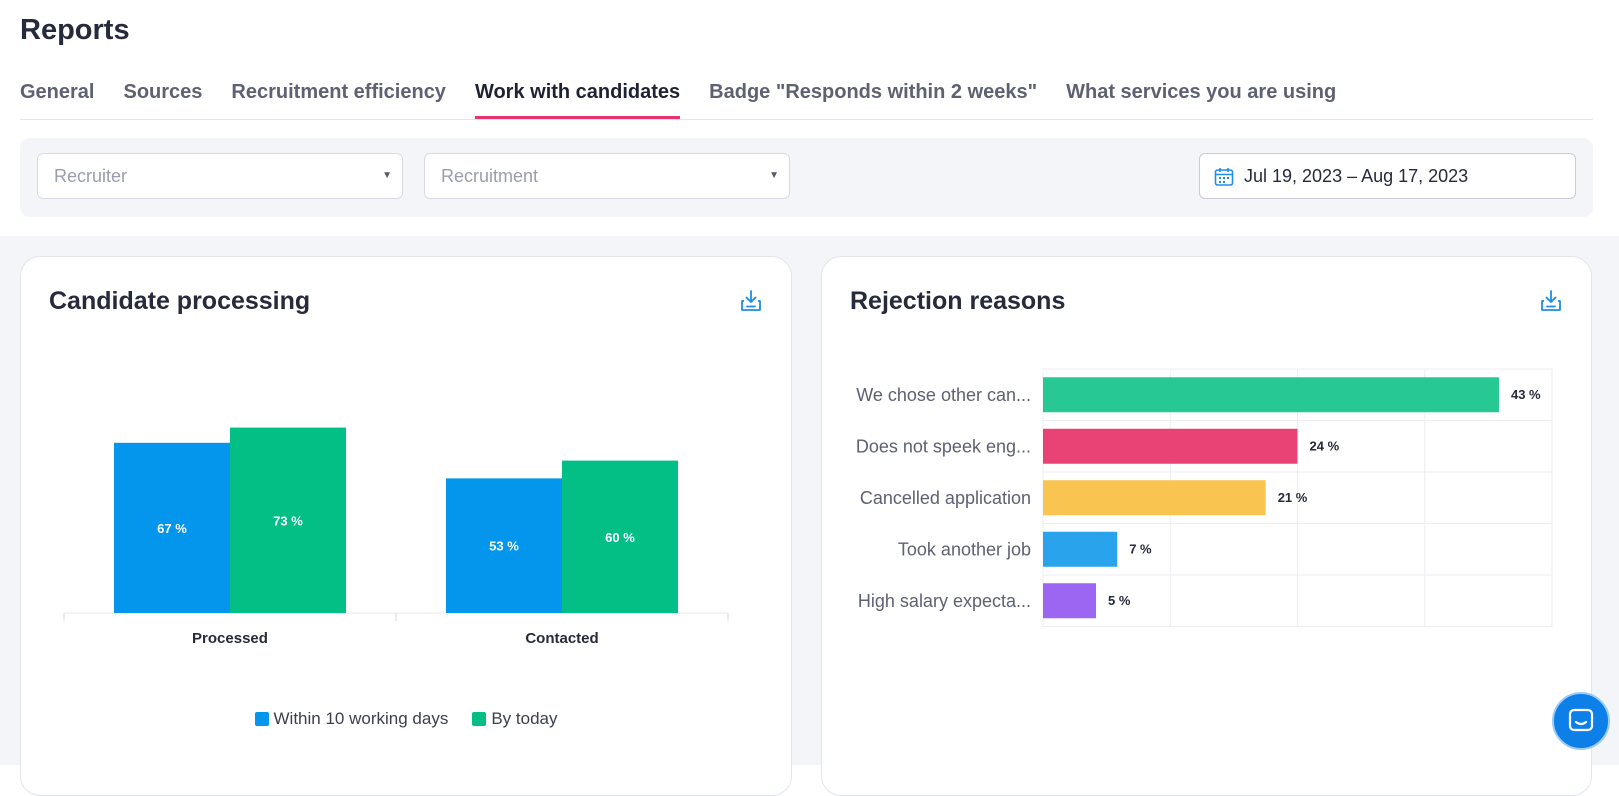 The width and height of the screenshot is (1619, 796). I want to click on chart-legend: Within 10 working days By today, so click(406, 719).